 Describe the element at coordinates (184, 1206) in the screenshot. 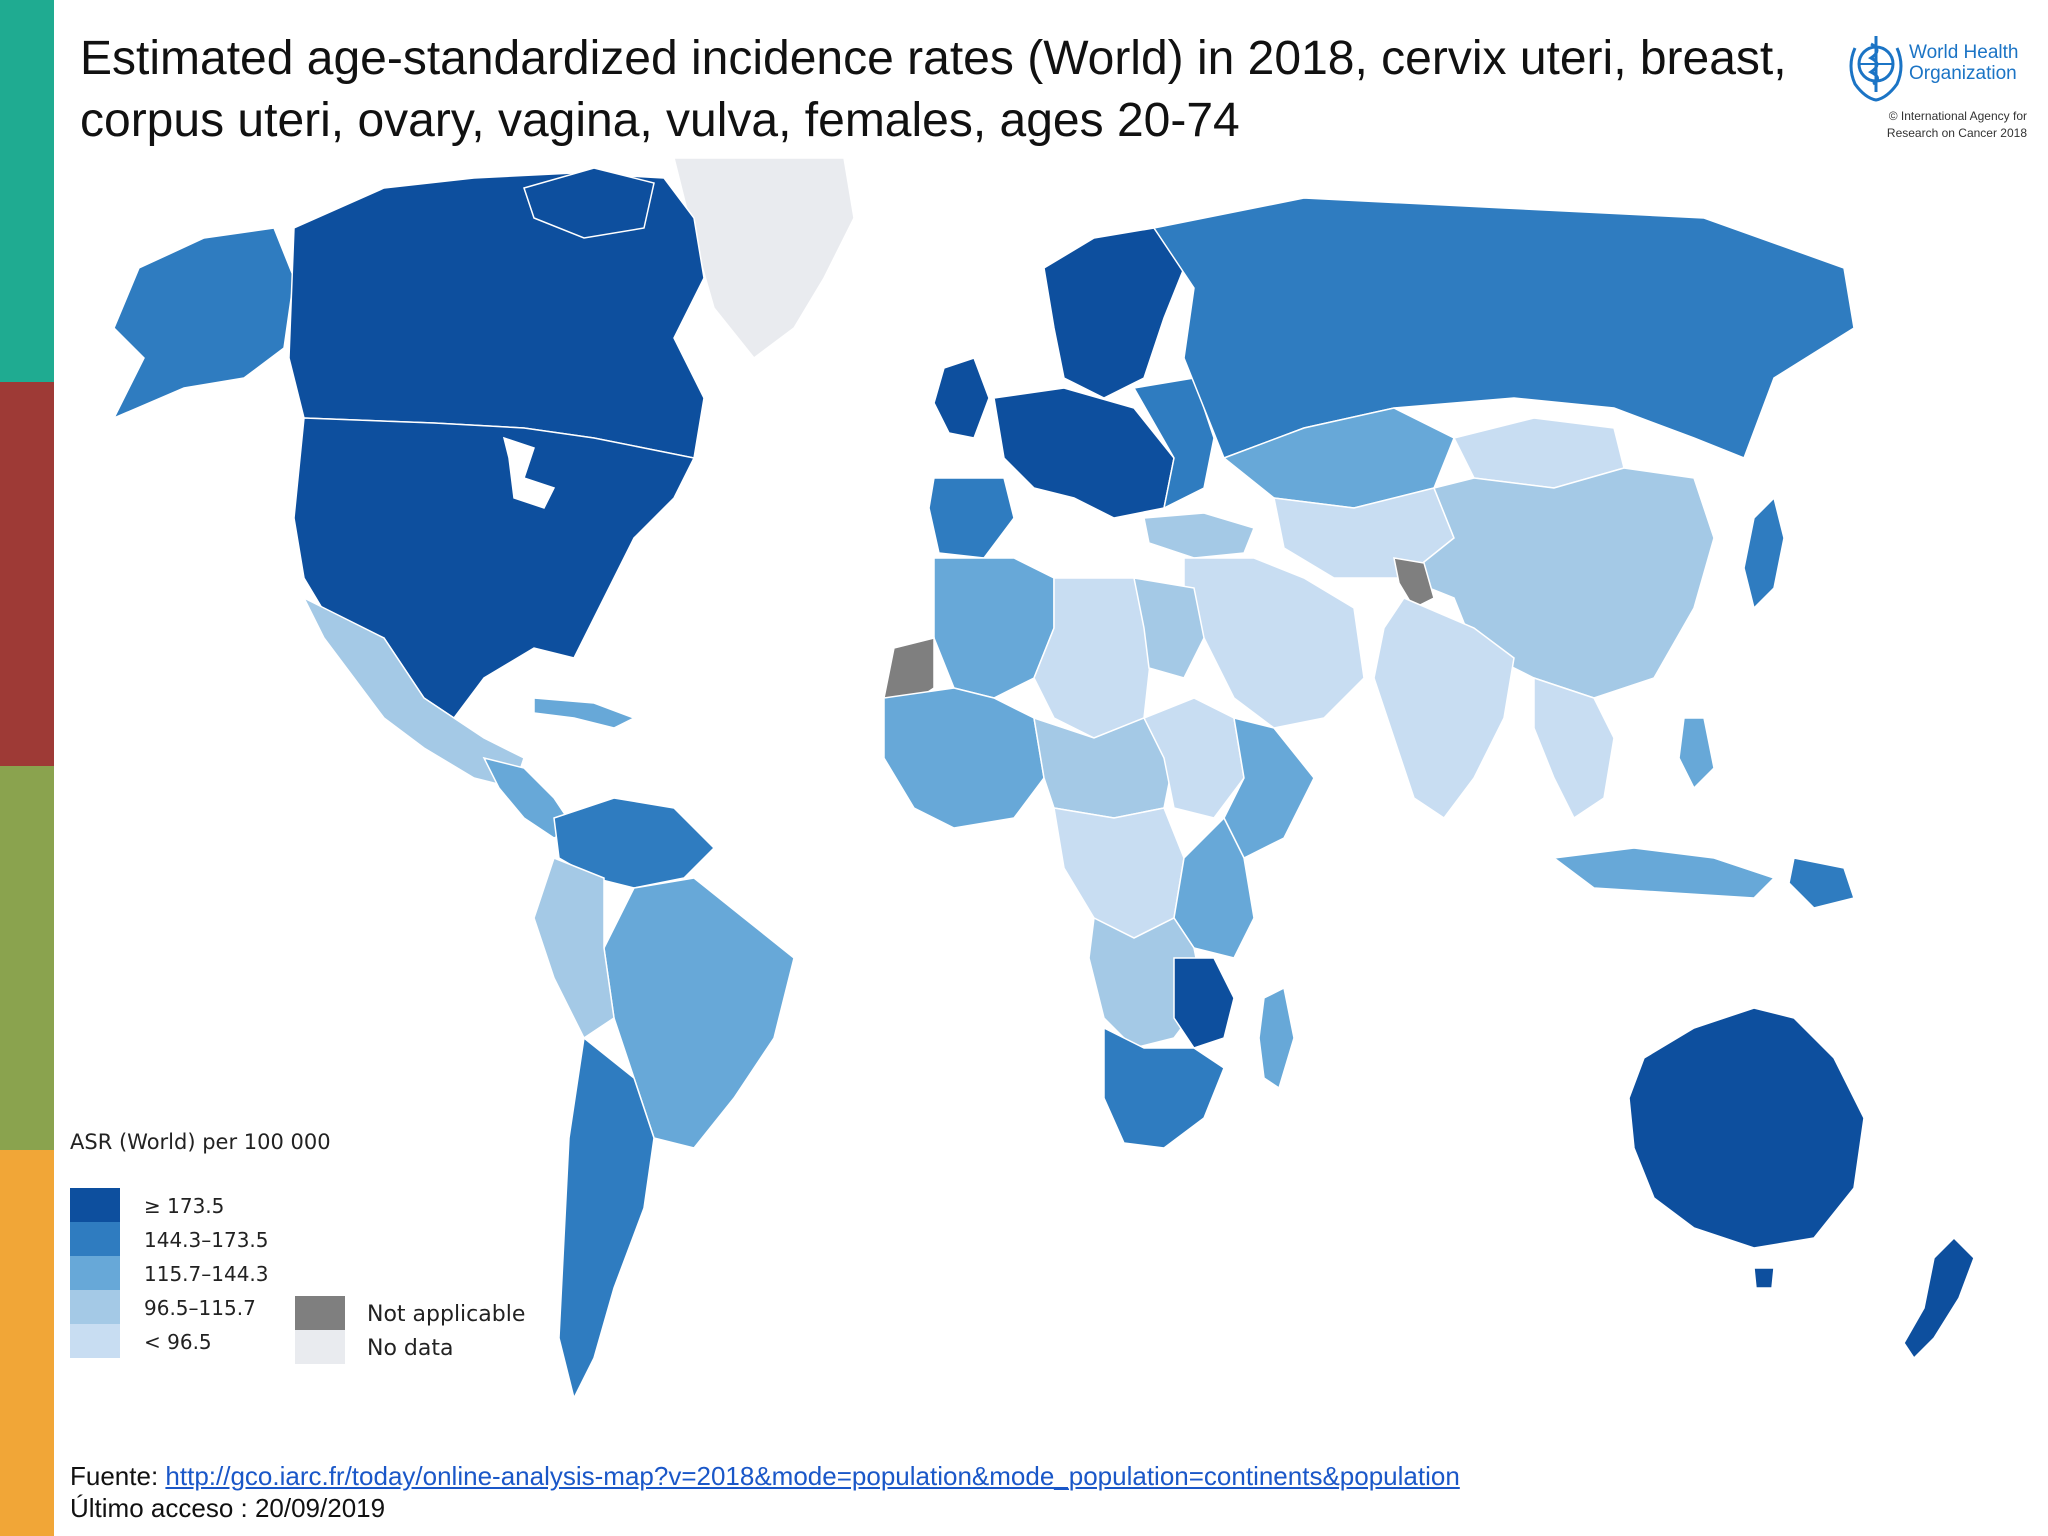

I see `legend-label: ≥ 173.5` at that location.